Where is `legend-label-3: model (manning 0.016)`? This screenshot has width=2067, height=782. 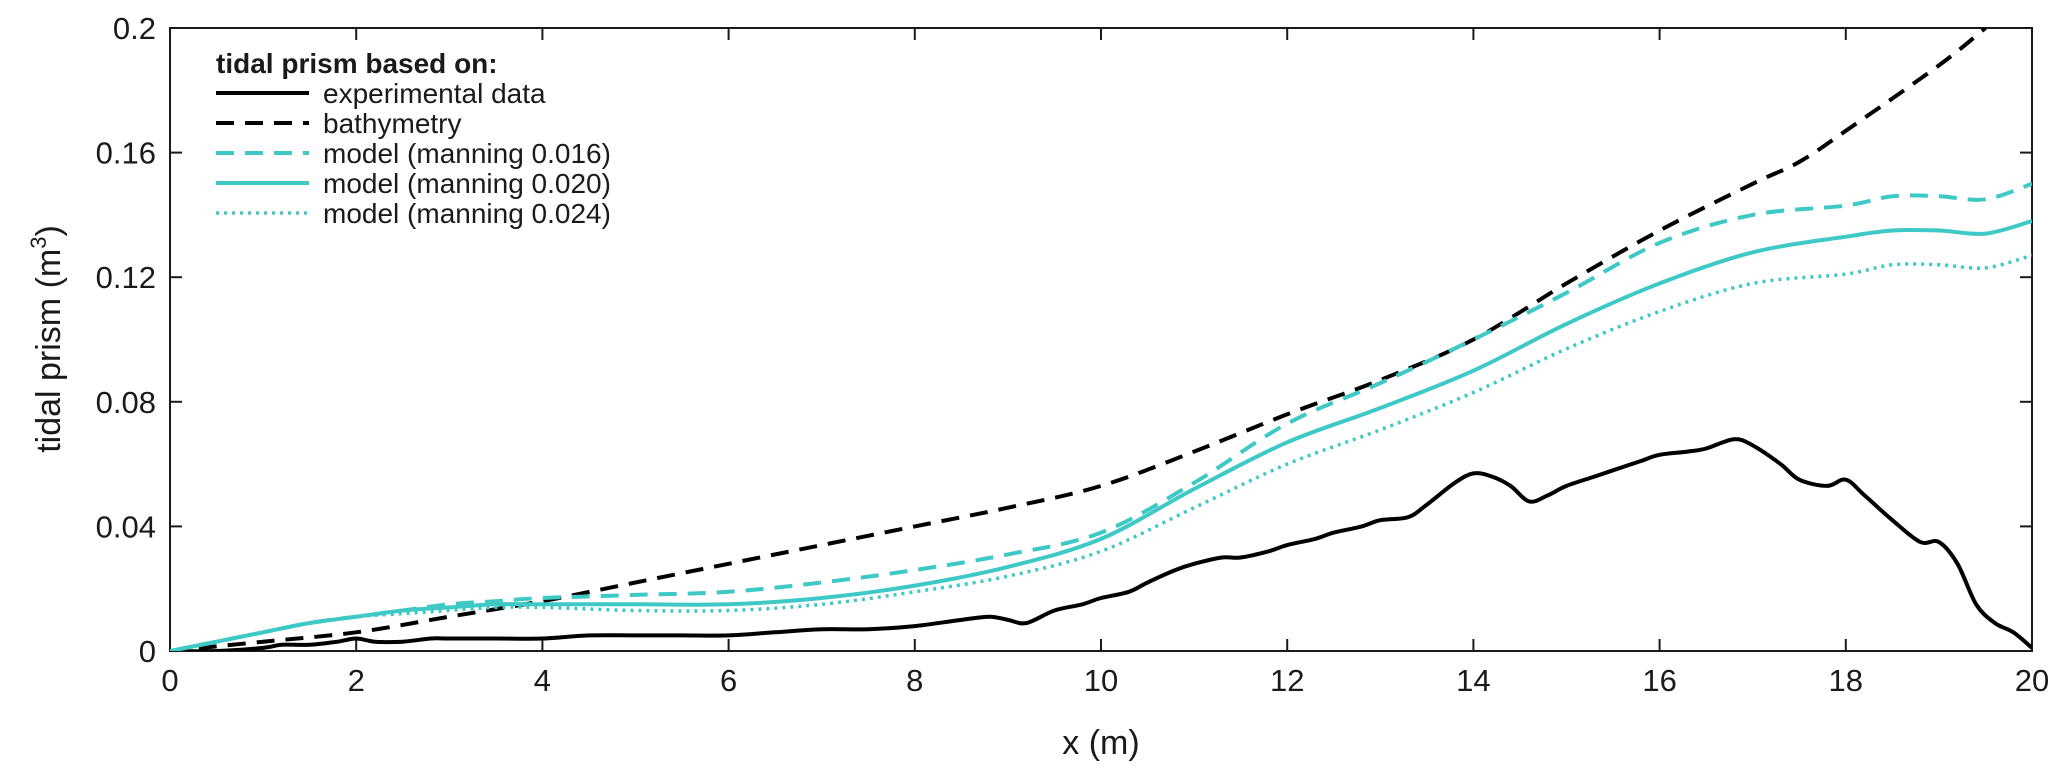 legend-label-3: model (manning 0.016) is located at coordinates (467, 153).